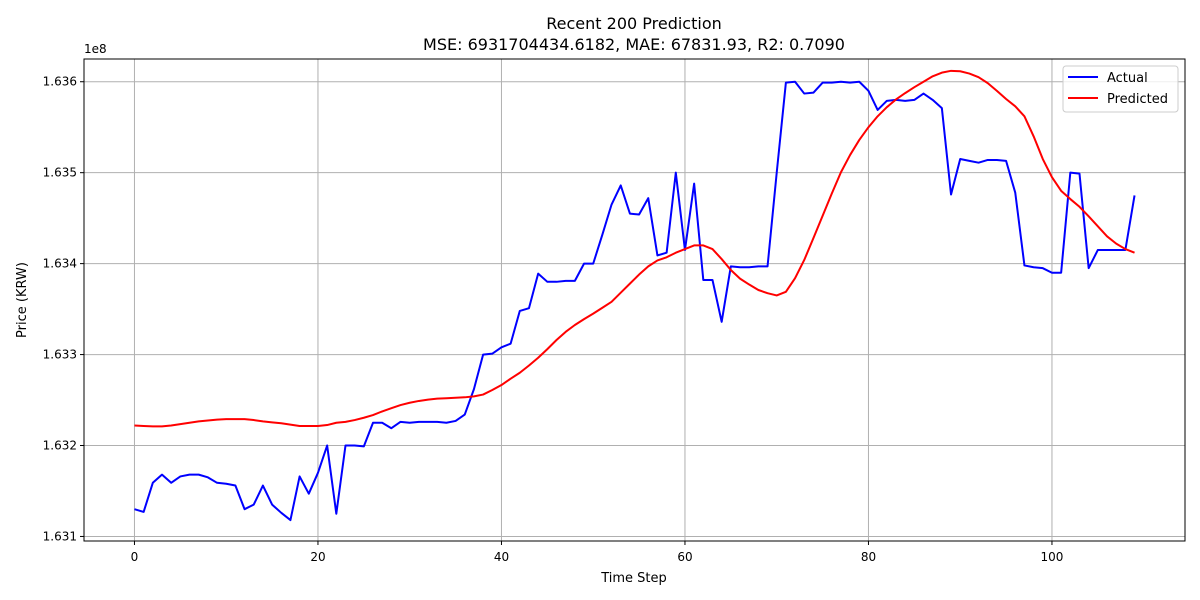  What do you see at coordinates (868, 557) in the screenshot?
I see `x-tick-label: 80` at bounding box center [868, 557].